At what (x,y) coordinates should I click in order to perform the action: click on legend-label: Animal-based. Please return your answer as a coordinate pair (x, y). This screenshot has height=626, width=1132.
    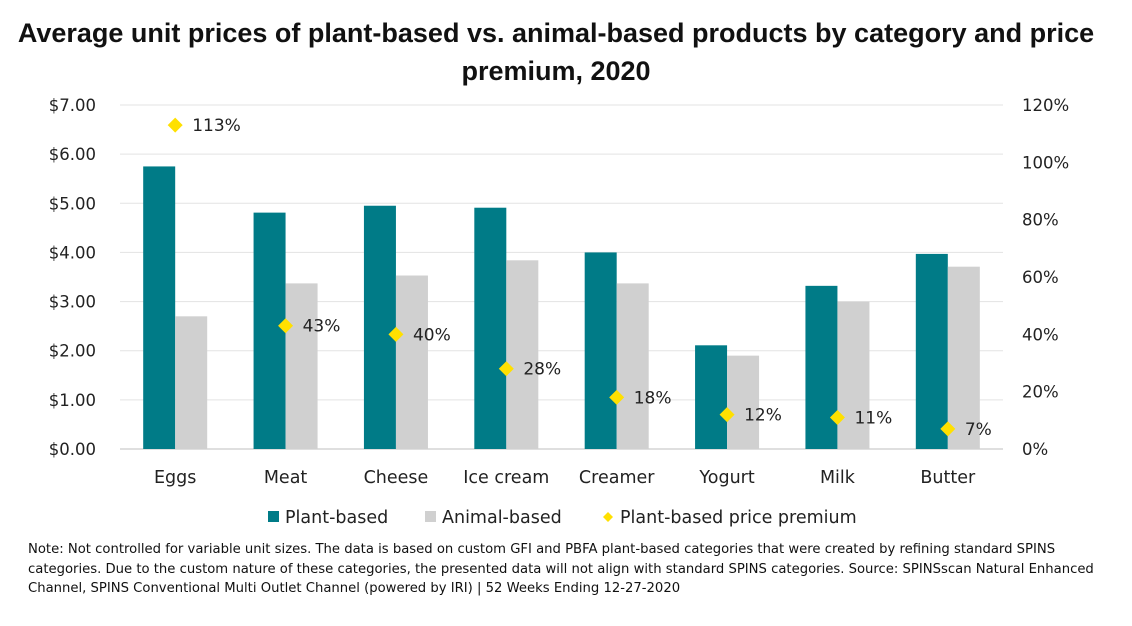
    Looking at the image, I should click on (502, 518).